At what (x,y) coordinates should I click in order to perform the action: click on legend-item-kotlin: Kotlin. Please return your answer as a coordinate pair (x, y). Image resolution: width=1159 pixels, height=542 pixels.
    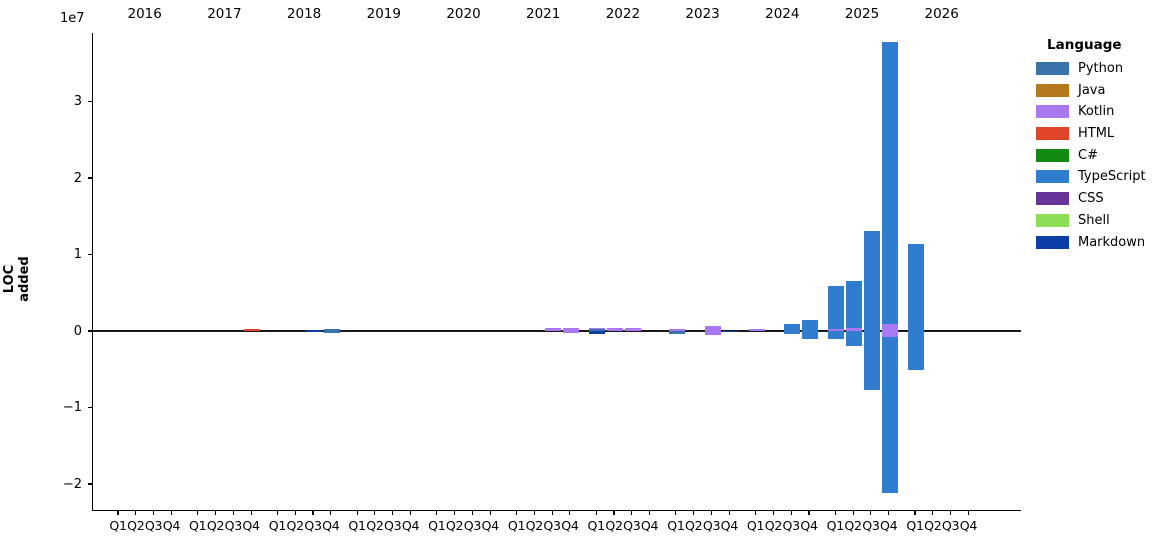
    Looking at the image, I should click on (1097, 112).